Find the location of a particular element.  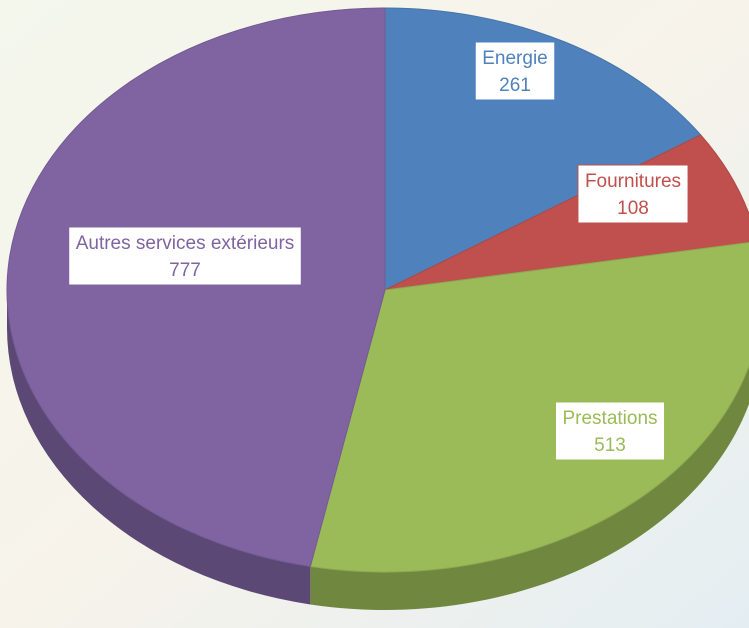

data-label: Energie 261 is located at coordinates (515, 71).